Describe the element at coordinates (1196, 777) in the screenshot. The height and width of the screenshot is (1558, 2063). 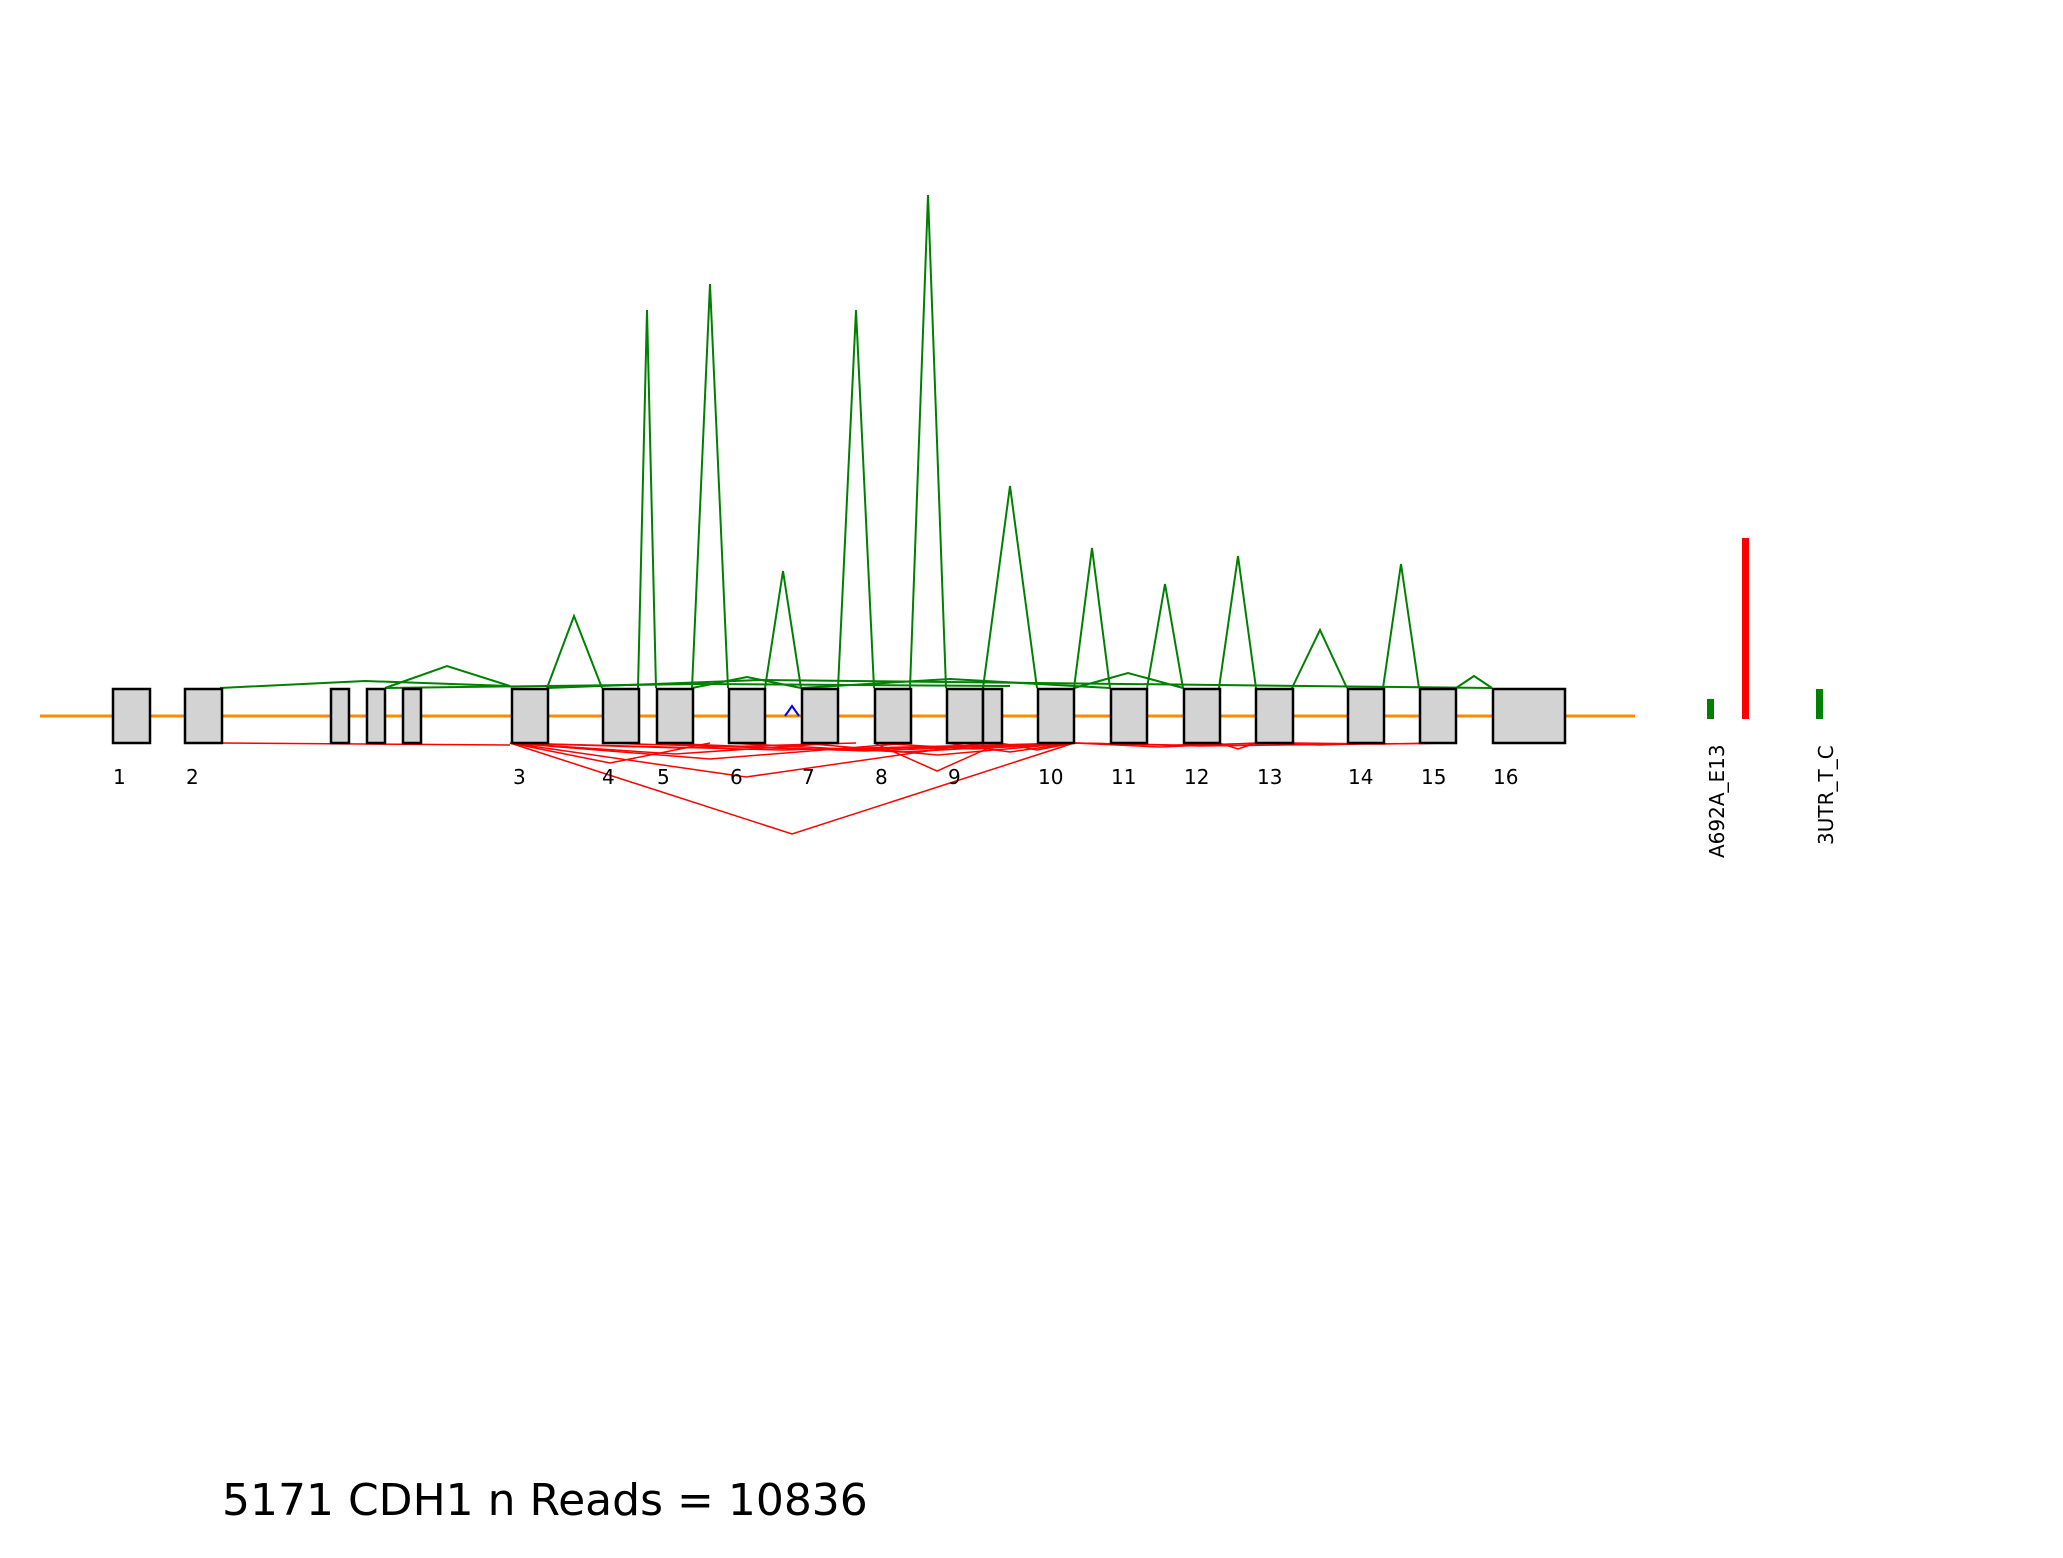
I see `exon-label-12: 12` at that location.